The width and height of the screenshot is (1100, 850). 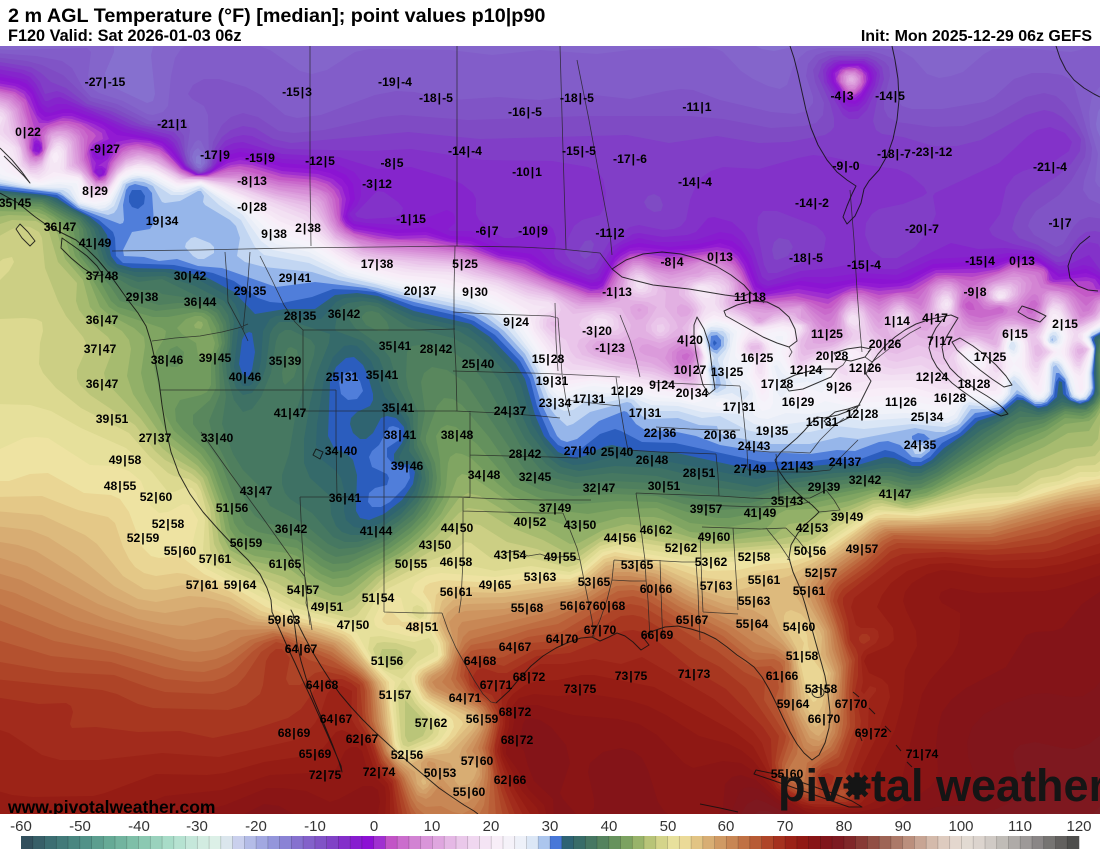 I want to click on svg-text: 49 | 58, so click(x=125, y=460).